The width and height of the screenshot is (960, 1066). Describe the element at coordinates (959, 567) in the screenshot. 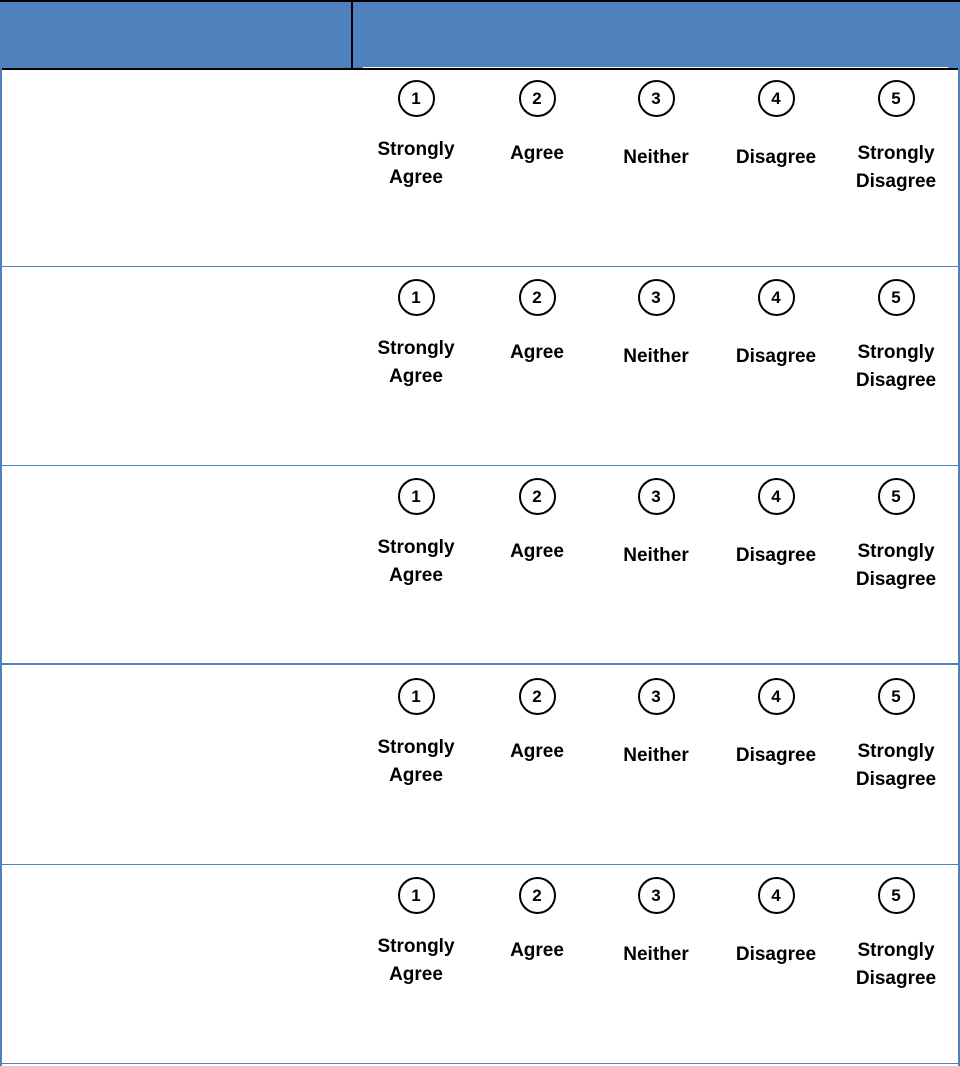

I see `table-right-border` at that location.